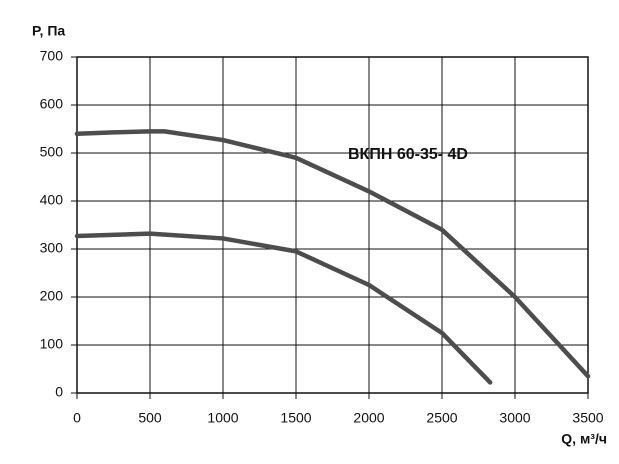 The image size is (619, 464). I want to click on y-axis-label: P, Па, so click(48, 31).